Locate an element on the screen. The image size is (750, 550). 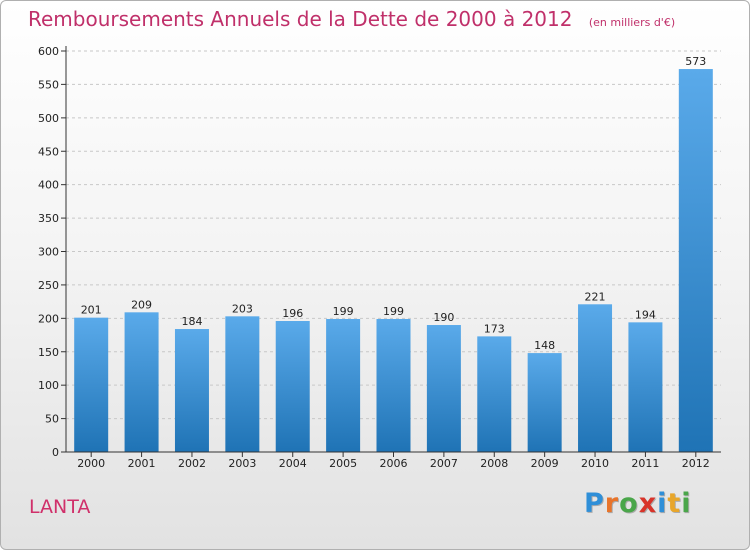
x-tick-label-2001: 2001 is located at coordinates (142, 463).